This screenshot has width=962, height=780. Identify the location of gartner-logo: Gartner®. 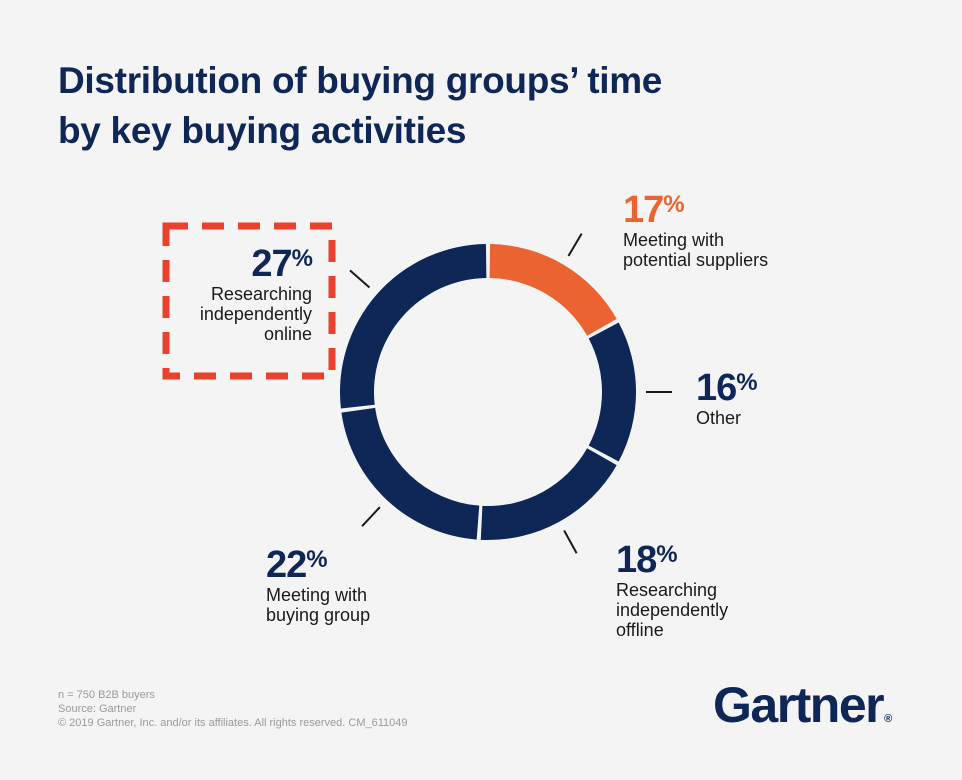
(802, 705).